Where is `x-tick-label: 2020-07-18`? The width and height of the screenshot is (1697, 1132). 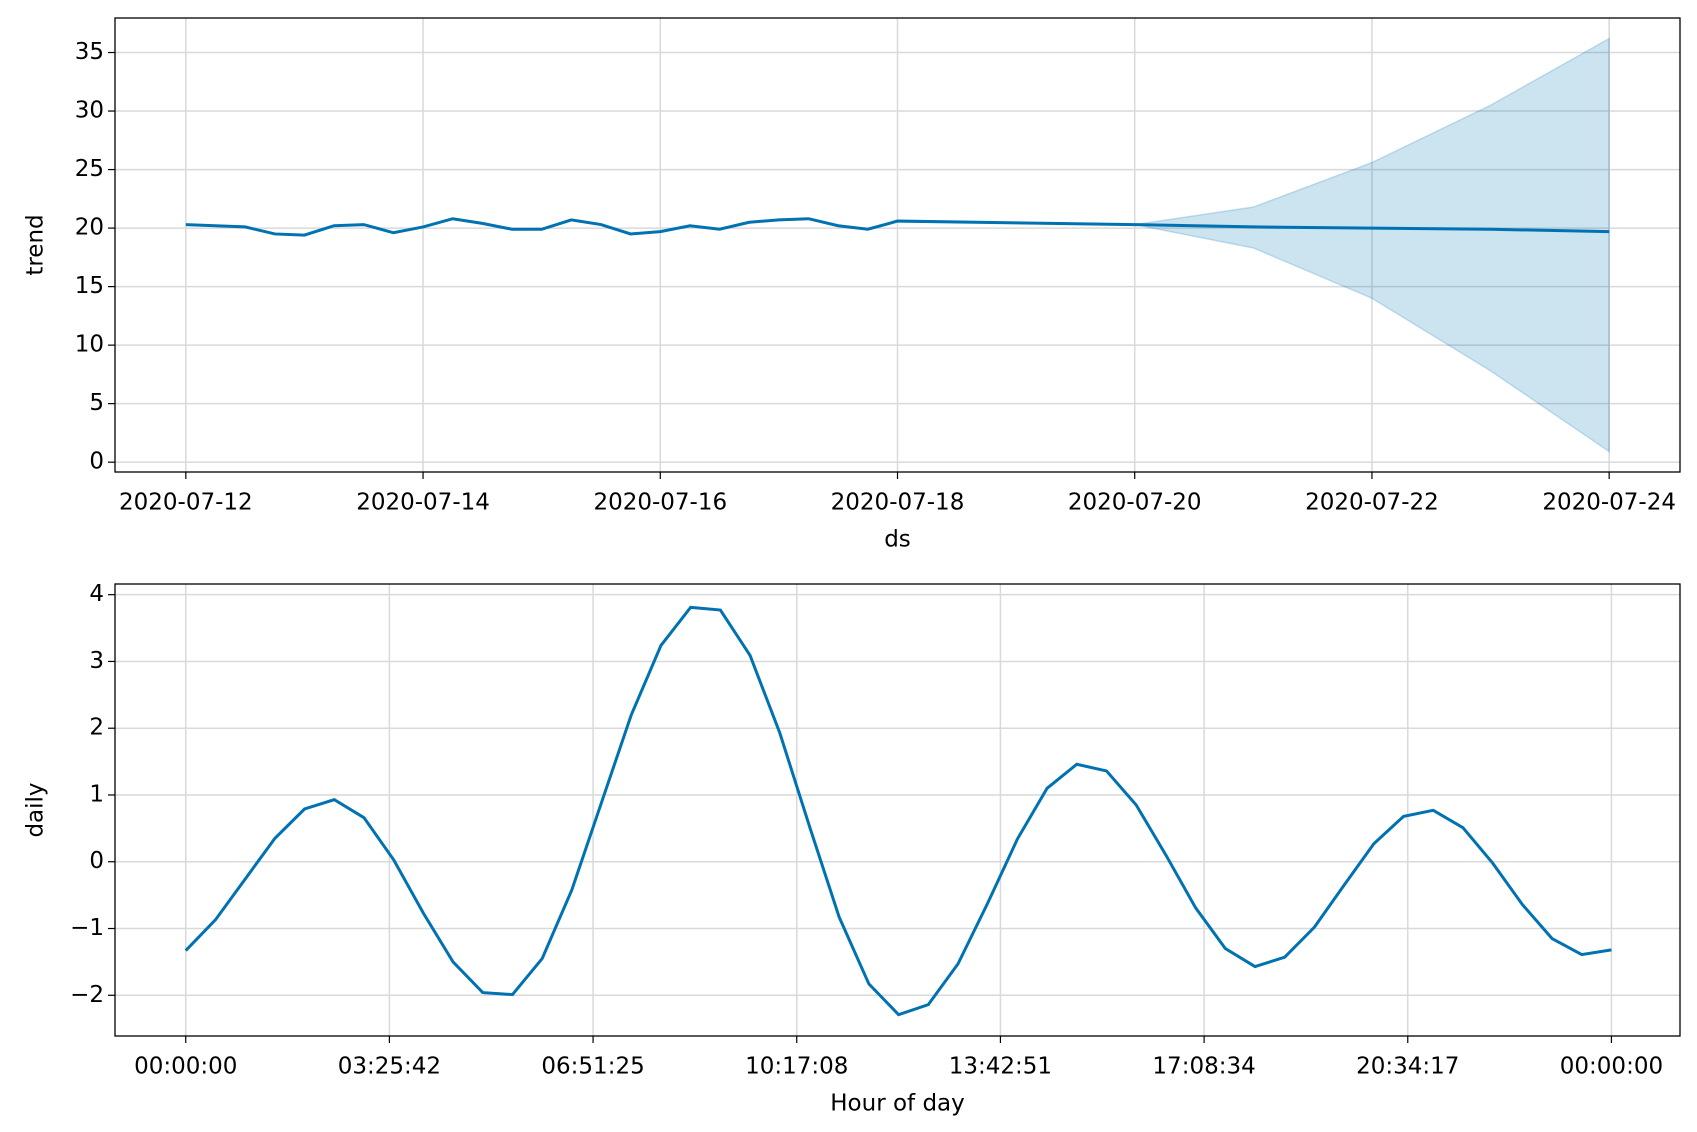
x-tick-label: 2020-07-18 is located at coordinates (898, 503).